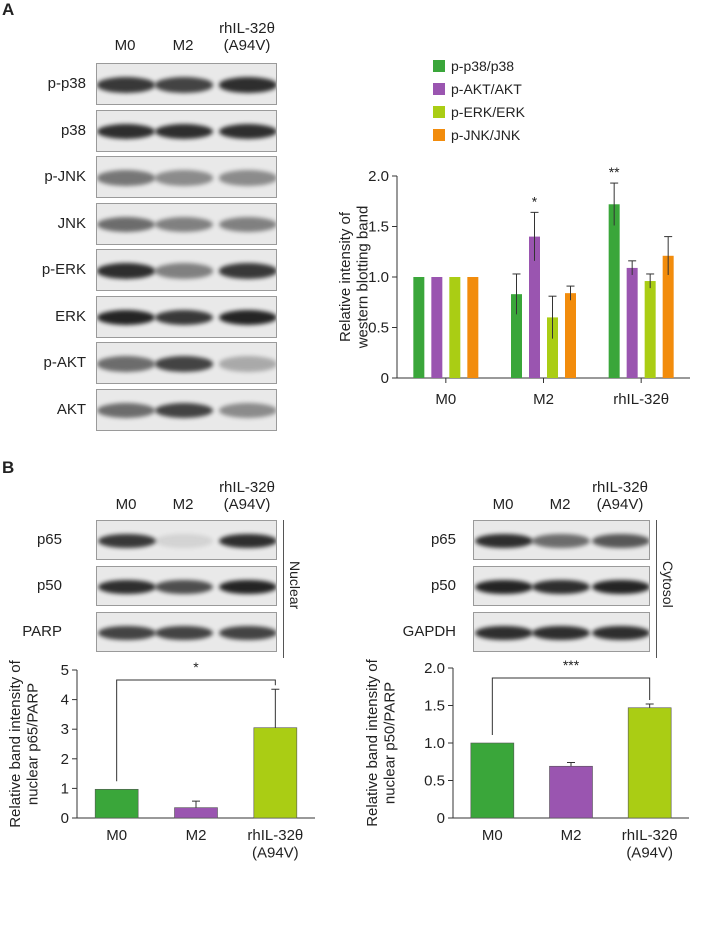 Image resolution: width=703 pixels, height=950 pixels. I want to click on blot-row-label: ERK, so click(70, 316).